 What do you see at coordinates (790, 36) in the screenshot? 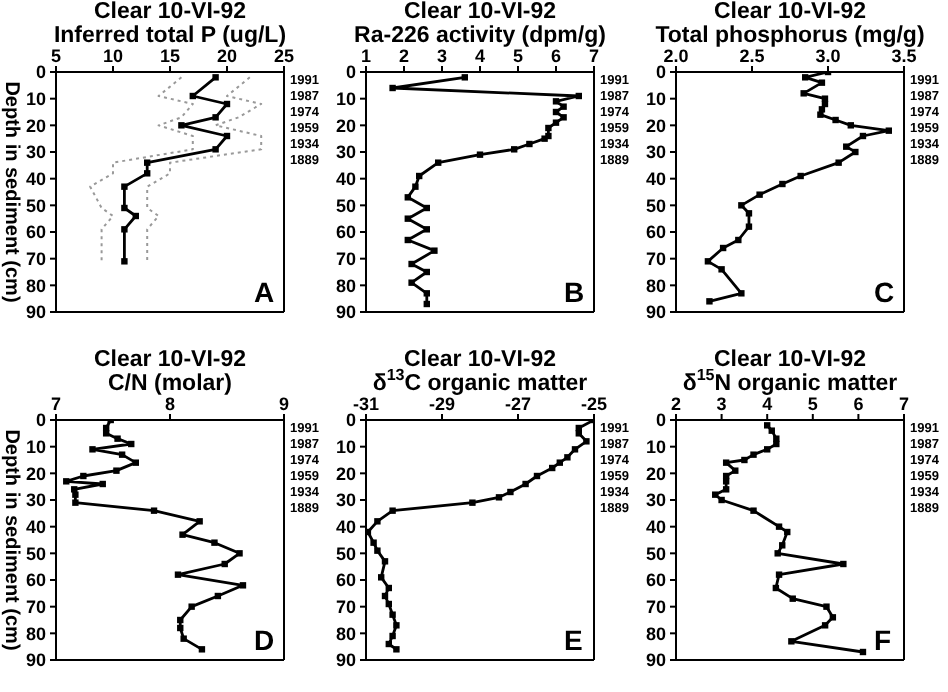
I see `chart-subtitle: Total phosphorus (mg/g)` at bounding box center [790, 36].